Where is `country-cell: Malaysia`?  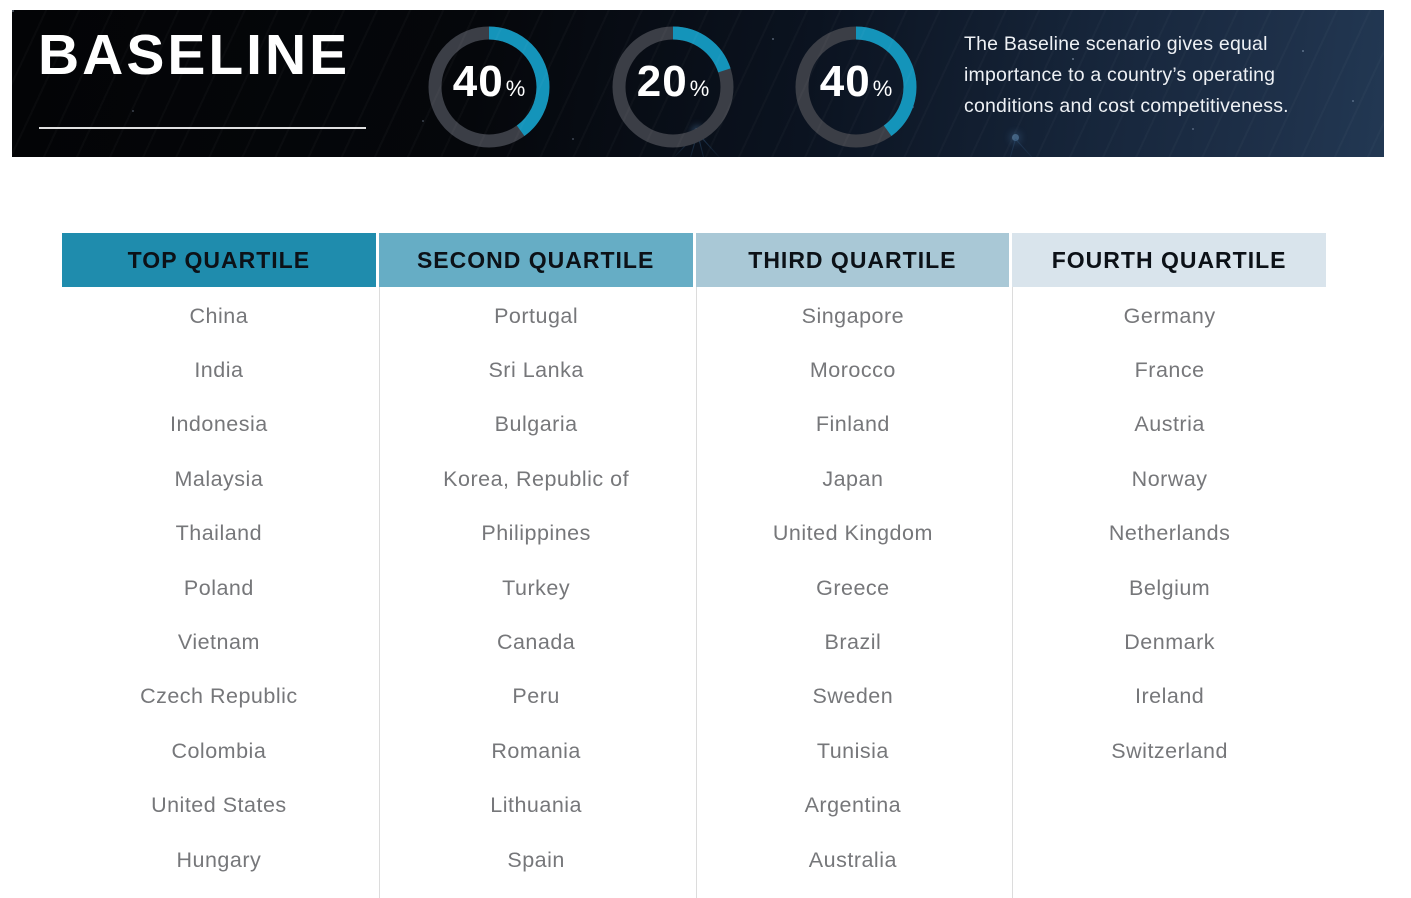
country-cell: Malaysia is located at coordinates (219, 478).